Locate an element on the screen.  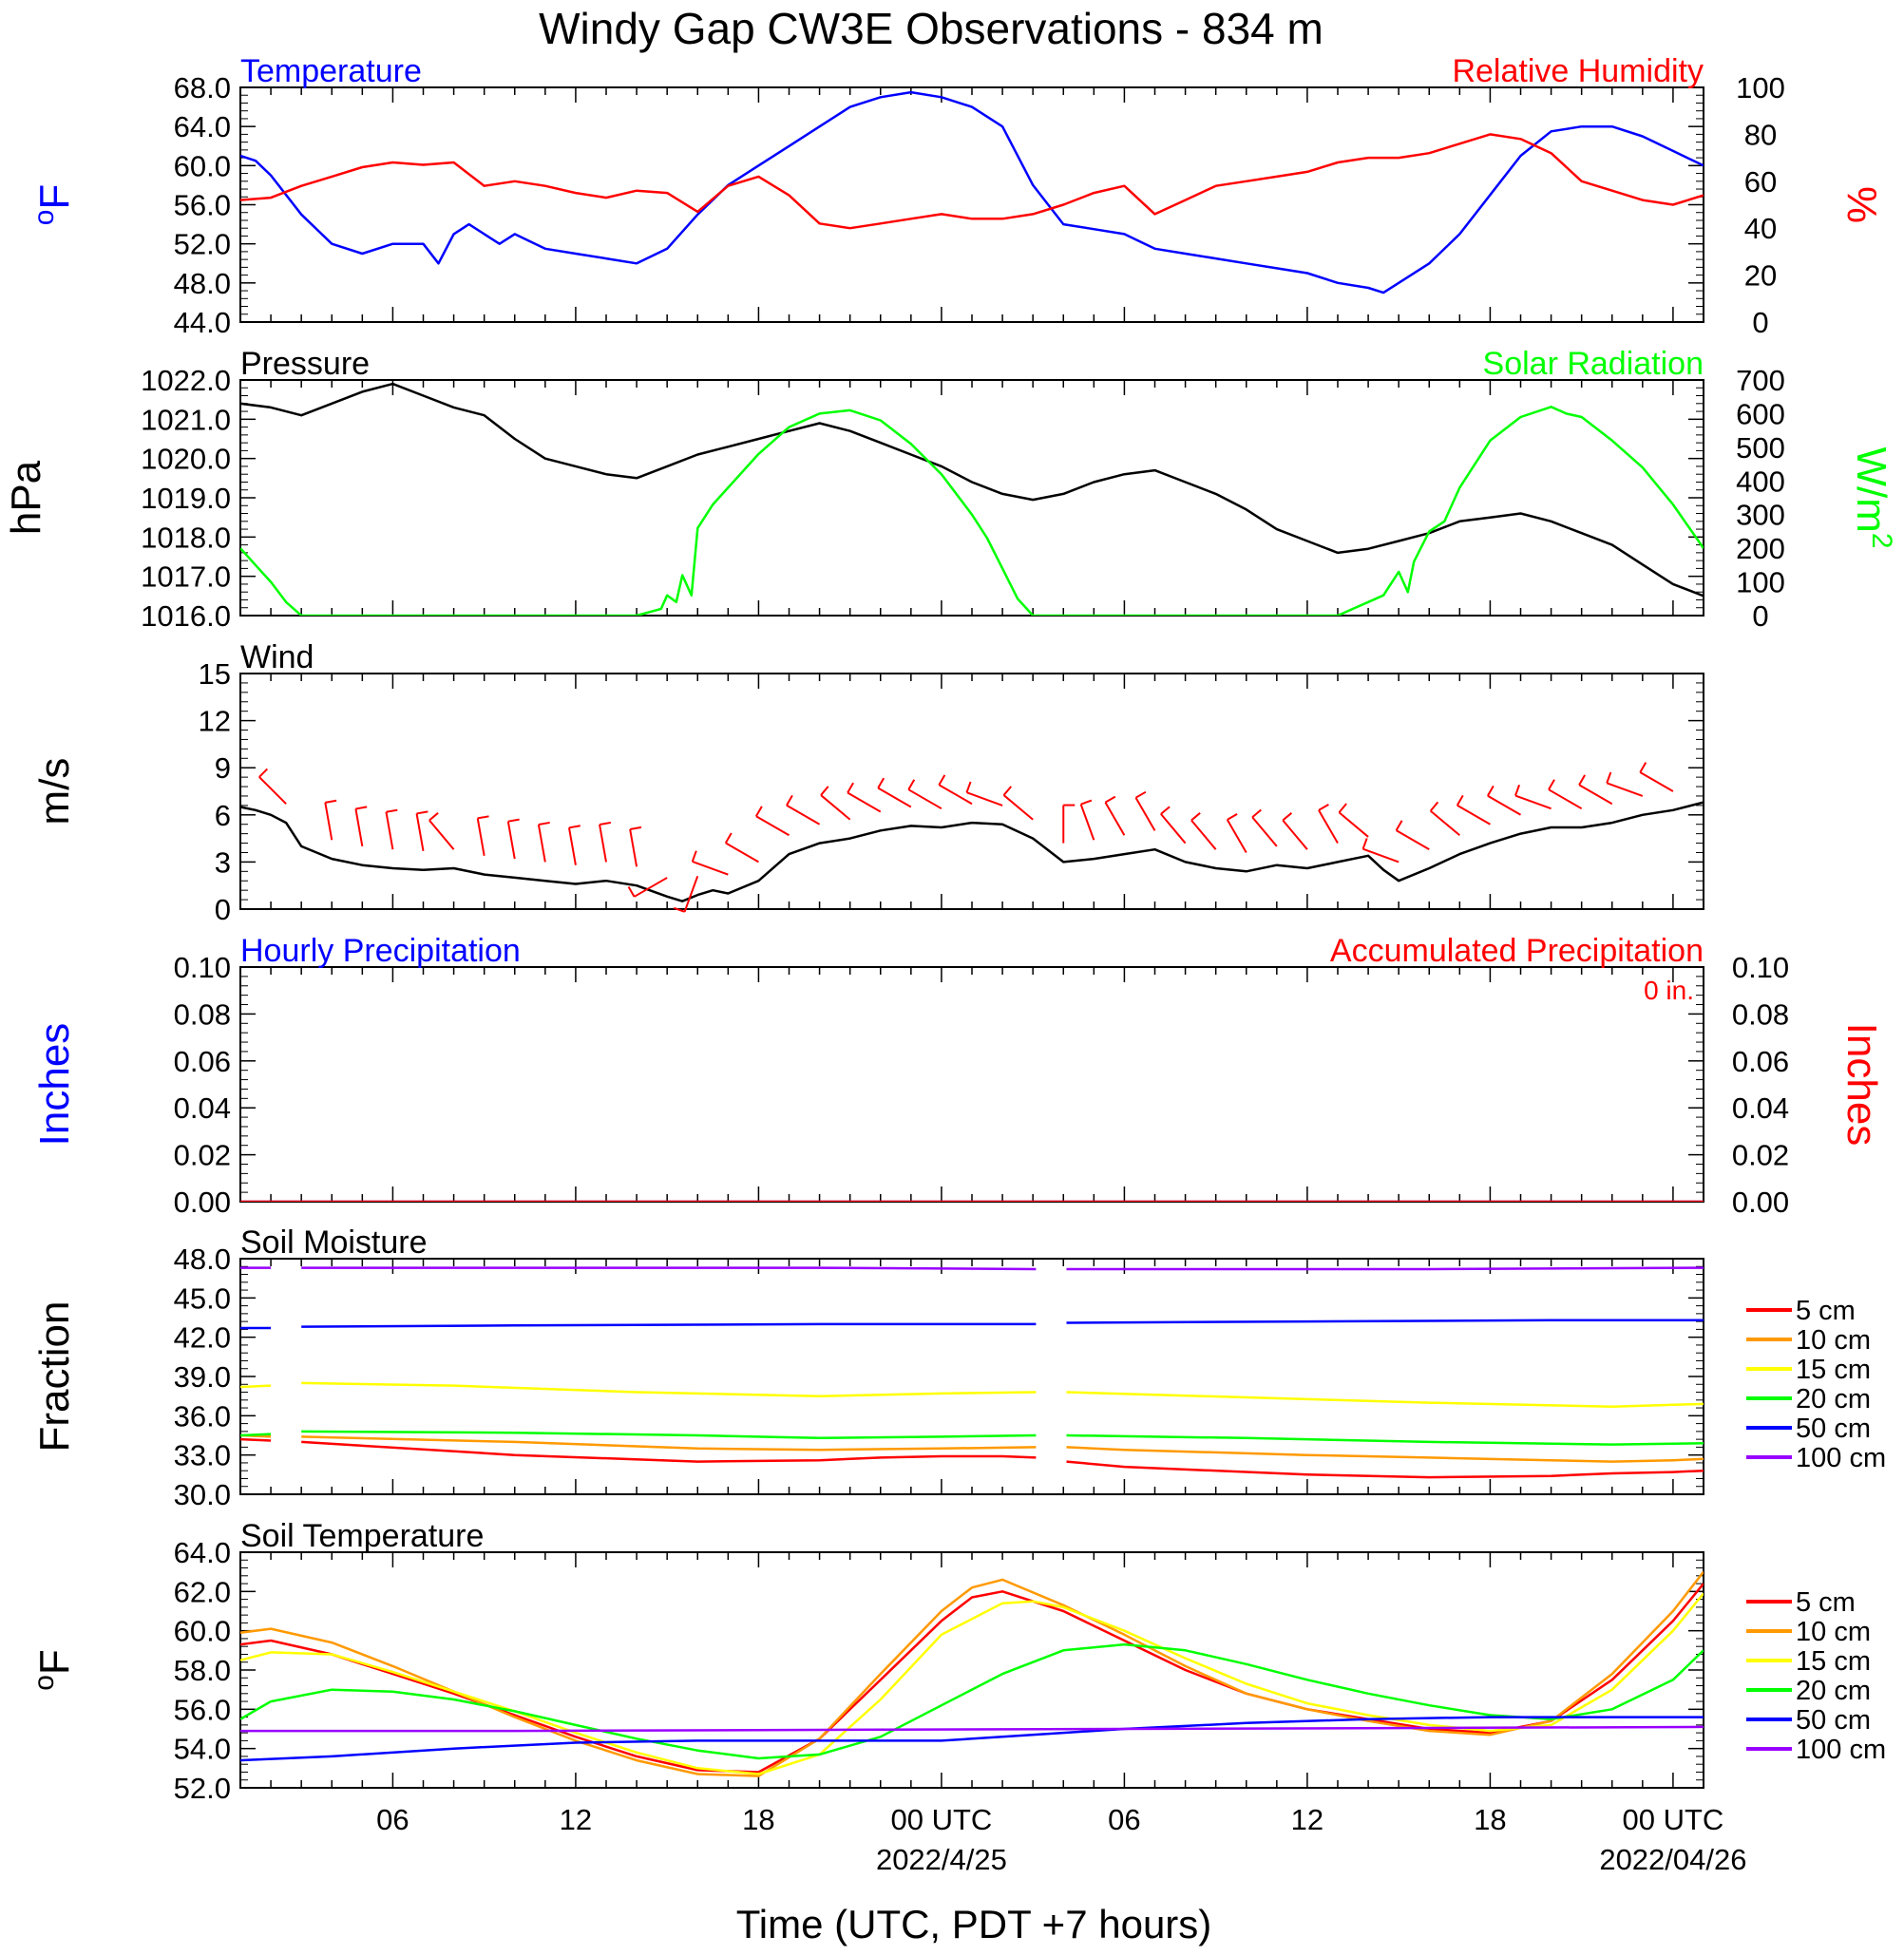
y-tick-label-left: 54.0 is located at coordinates (202, 1749).